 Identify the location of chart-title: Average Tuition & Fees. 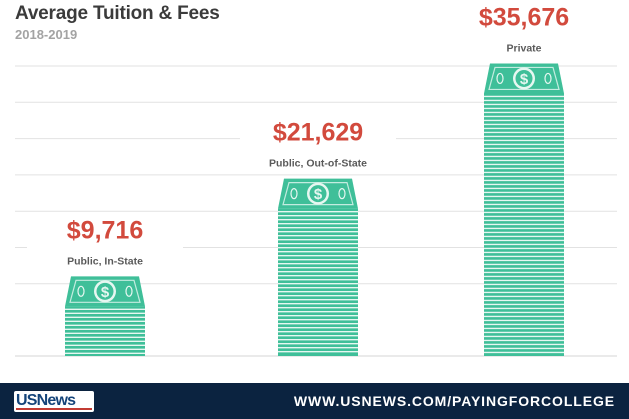
(117, 13).